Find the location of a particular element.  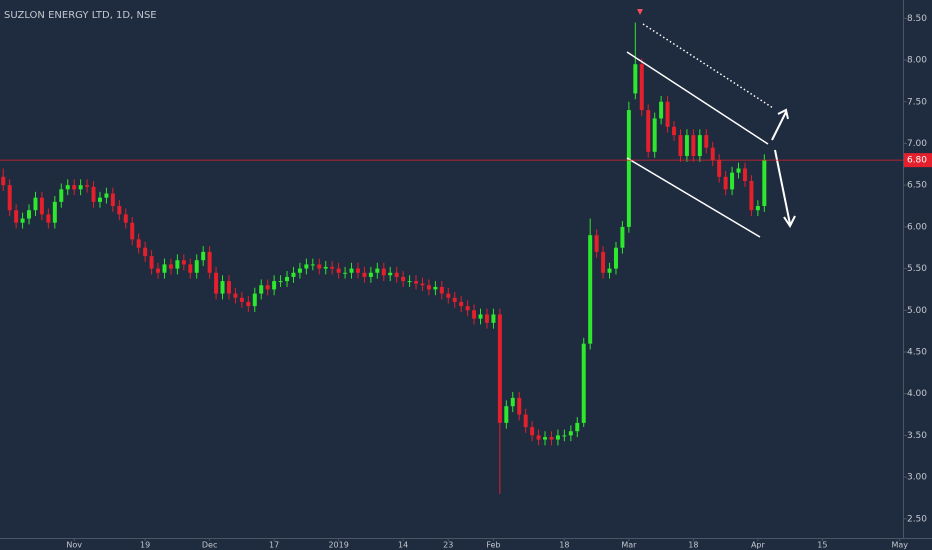

x-tick-label: 14 is located at coordinates (403, 545).